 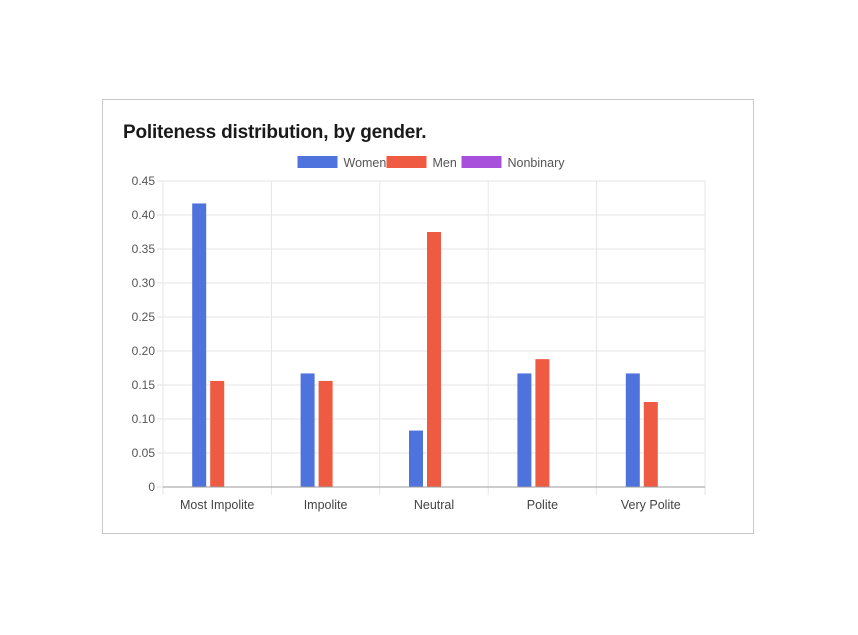 I want to click on legend-label: Nonbinary, so click(x=537, y=163).